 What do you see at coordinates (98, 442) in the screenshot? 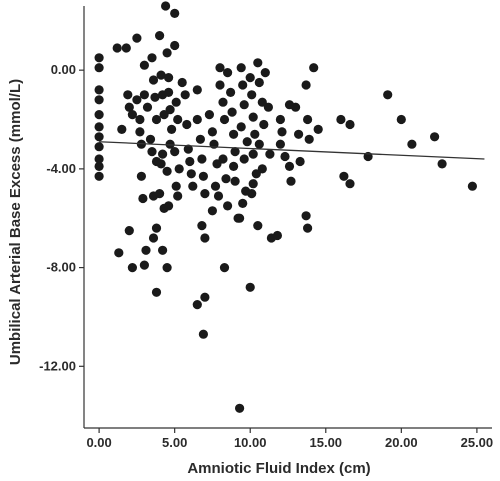
I see `x-tick-label: 0.00` at bounding box center [98, 442].